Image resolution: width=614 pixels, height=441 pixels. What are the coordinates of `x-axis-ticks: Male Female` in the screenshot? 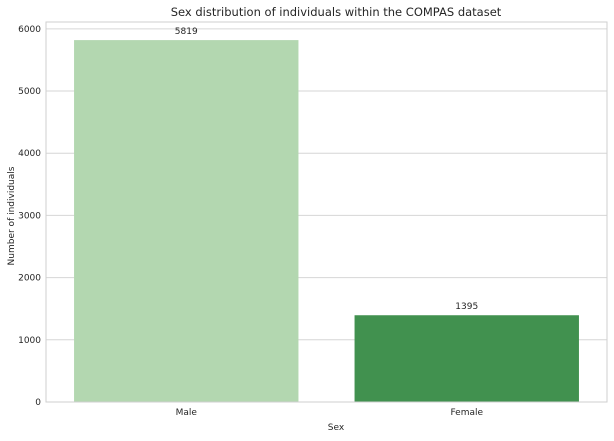 It's located at (330, 413).